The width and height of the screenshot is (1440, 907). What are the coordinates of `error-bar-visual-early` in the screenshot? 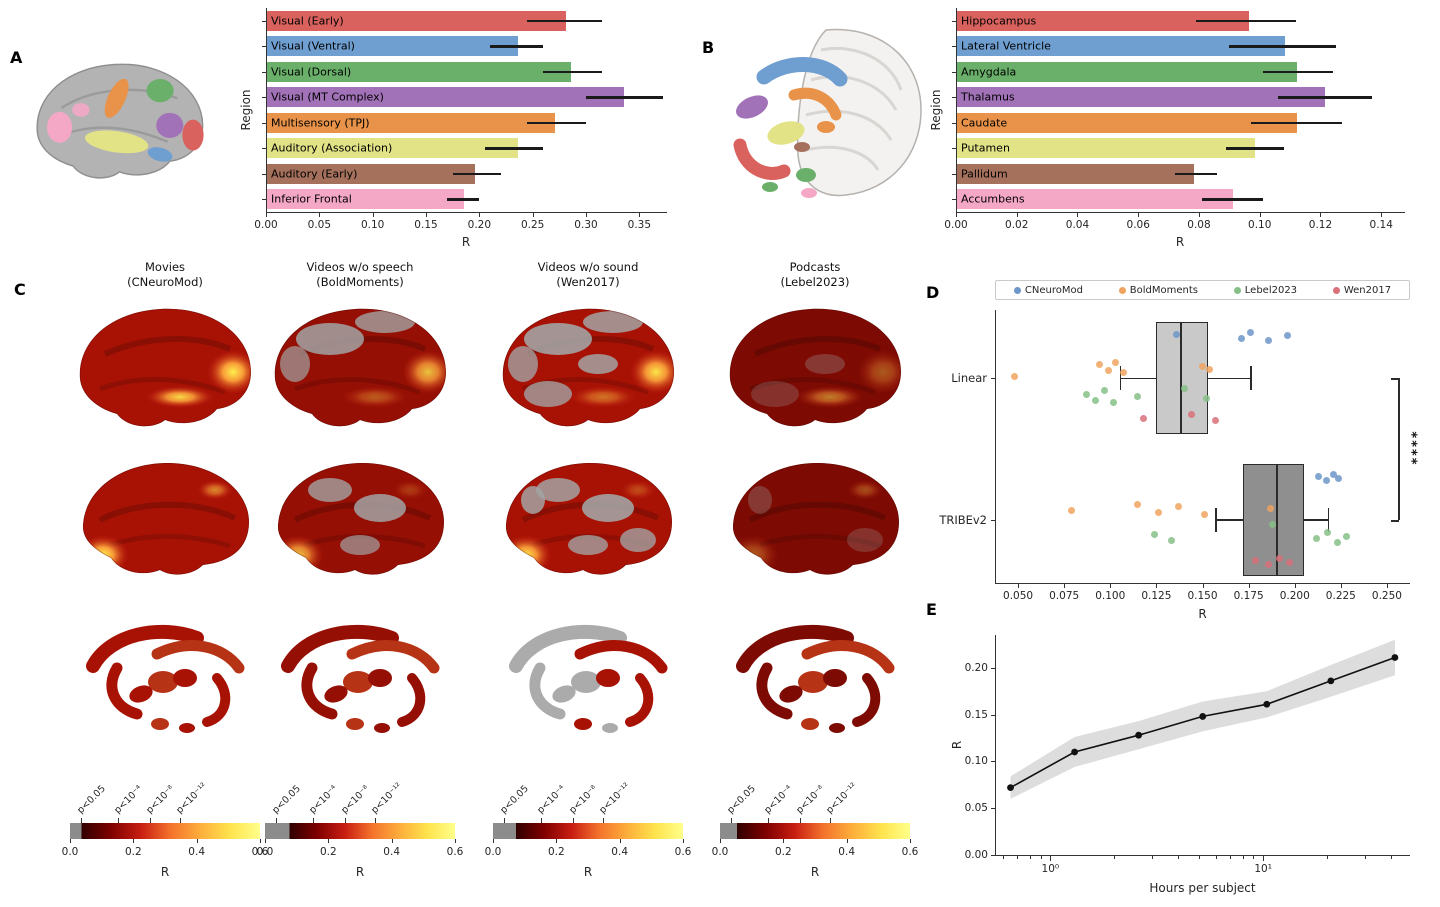 It's located at (564, 20).